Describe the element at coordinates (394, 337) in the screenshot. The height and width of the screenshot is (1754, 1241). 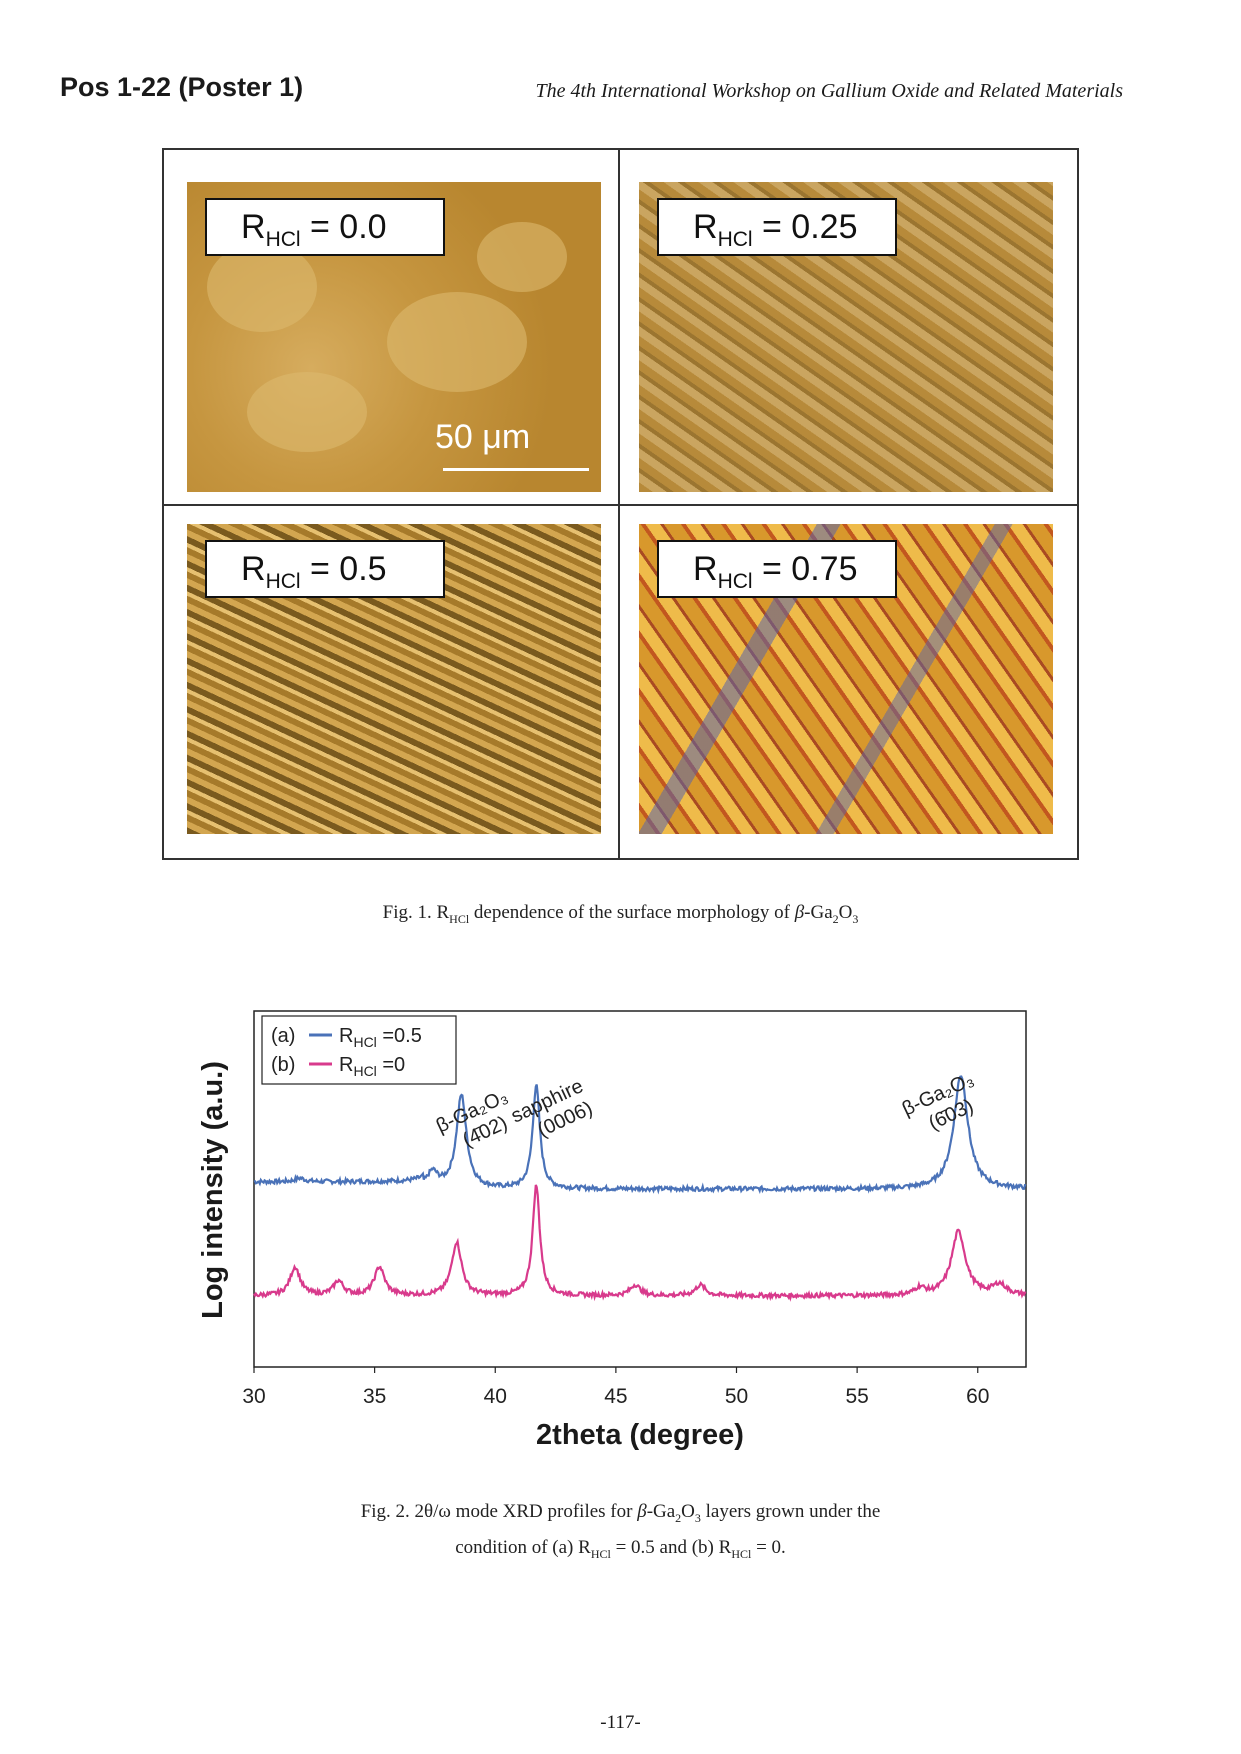
I see `micrograph-rhcl-0: RHCl = 0.0 50 μm` at that location.